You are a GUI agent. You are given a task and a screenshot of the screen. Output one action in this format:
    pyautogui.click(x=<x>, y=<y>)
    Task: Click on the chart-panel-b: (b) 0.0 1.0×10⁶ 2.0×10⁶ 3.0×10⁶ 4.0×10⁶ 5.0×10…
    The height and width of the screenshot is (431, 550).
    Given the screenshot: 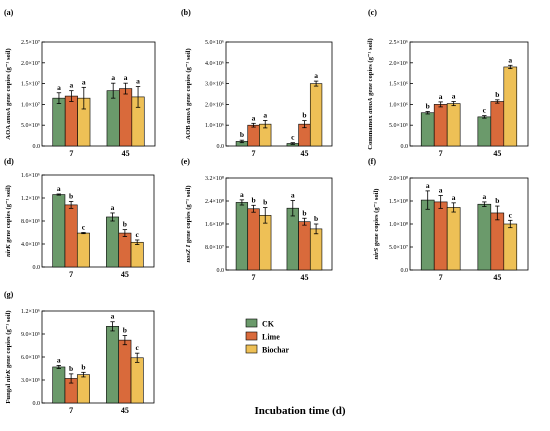 What is the action you would take?
    pyautogui.click(x=257, y=83)
    